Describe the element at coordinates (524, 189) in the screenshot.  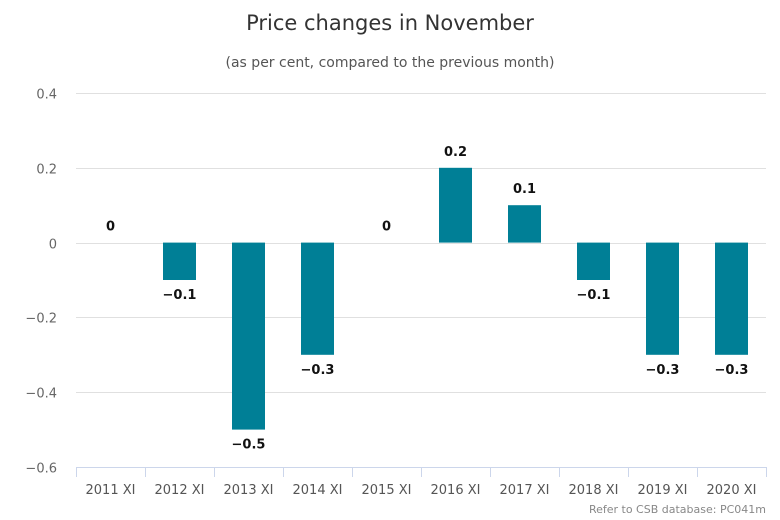
I see `data-label: 0.1` at that location.